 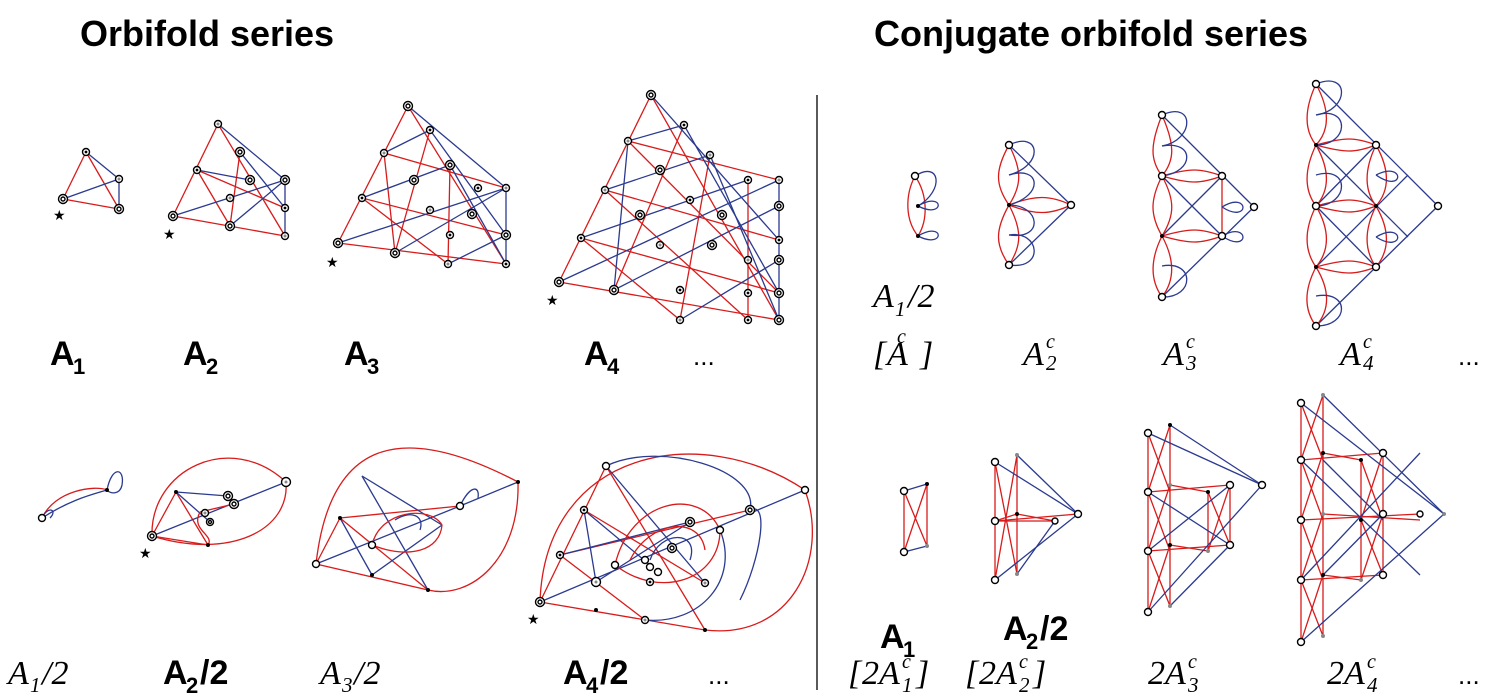 I want to click on label-2a2-c: [ 2A c 2 ], so click(x=1005, y=673).